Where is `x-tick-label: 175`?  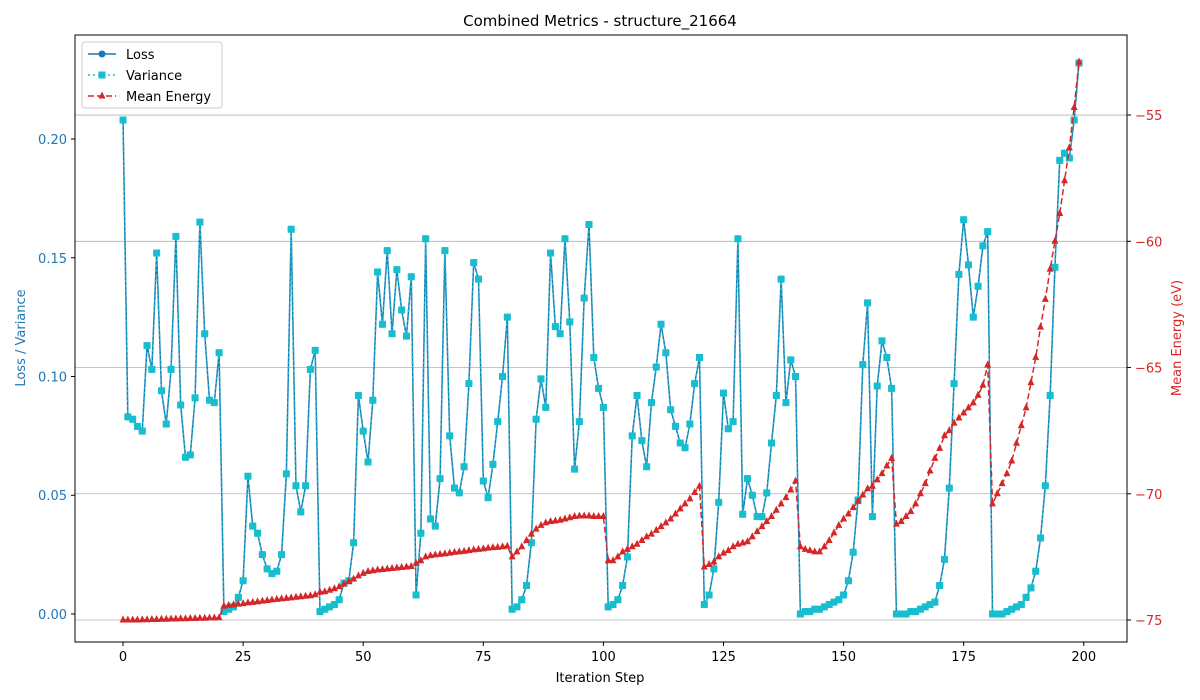 x-tick-label: 175 is located at coordinates (963, 657).